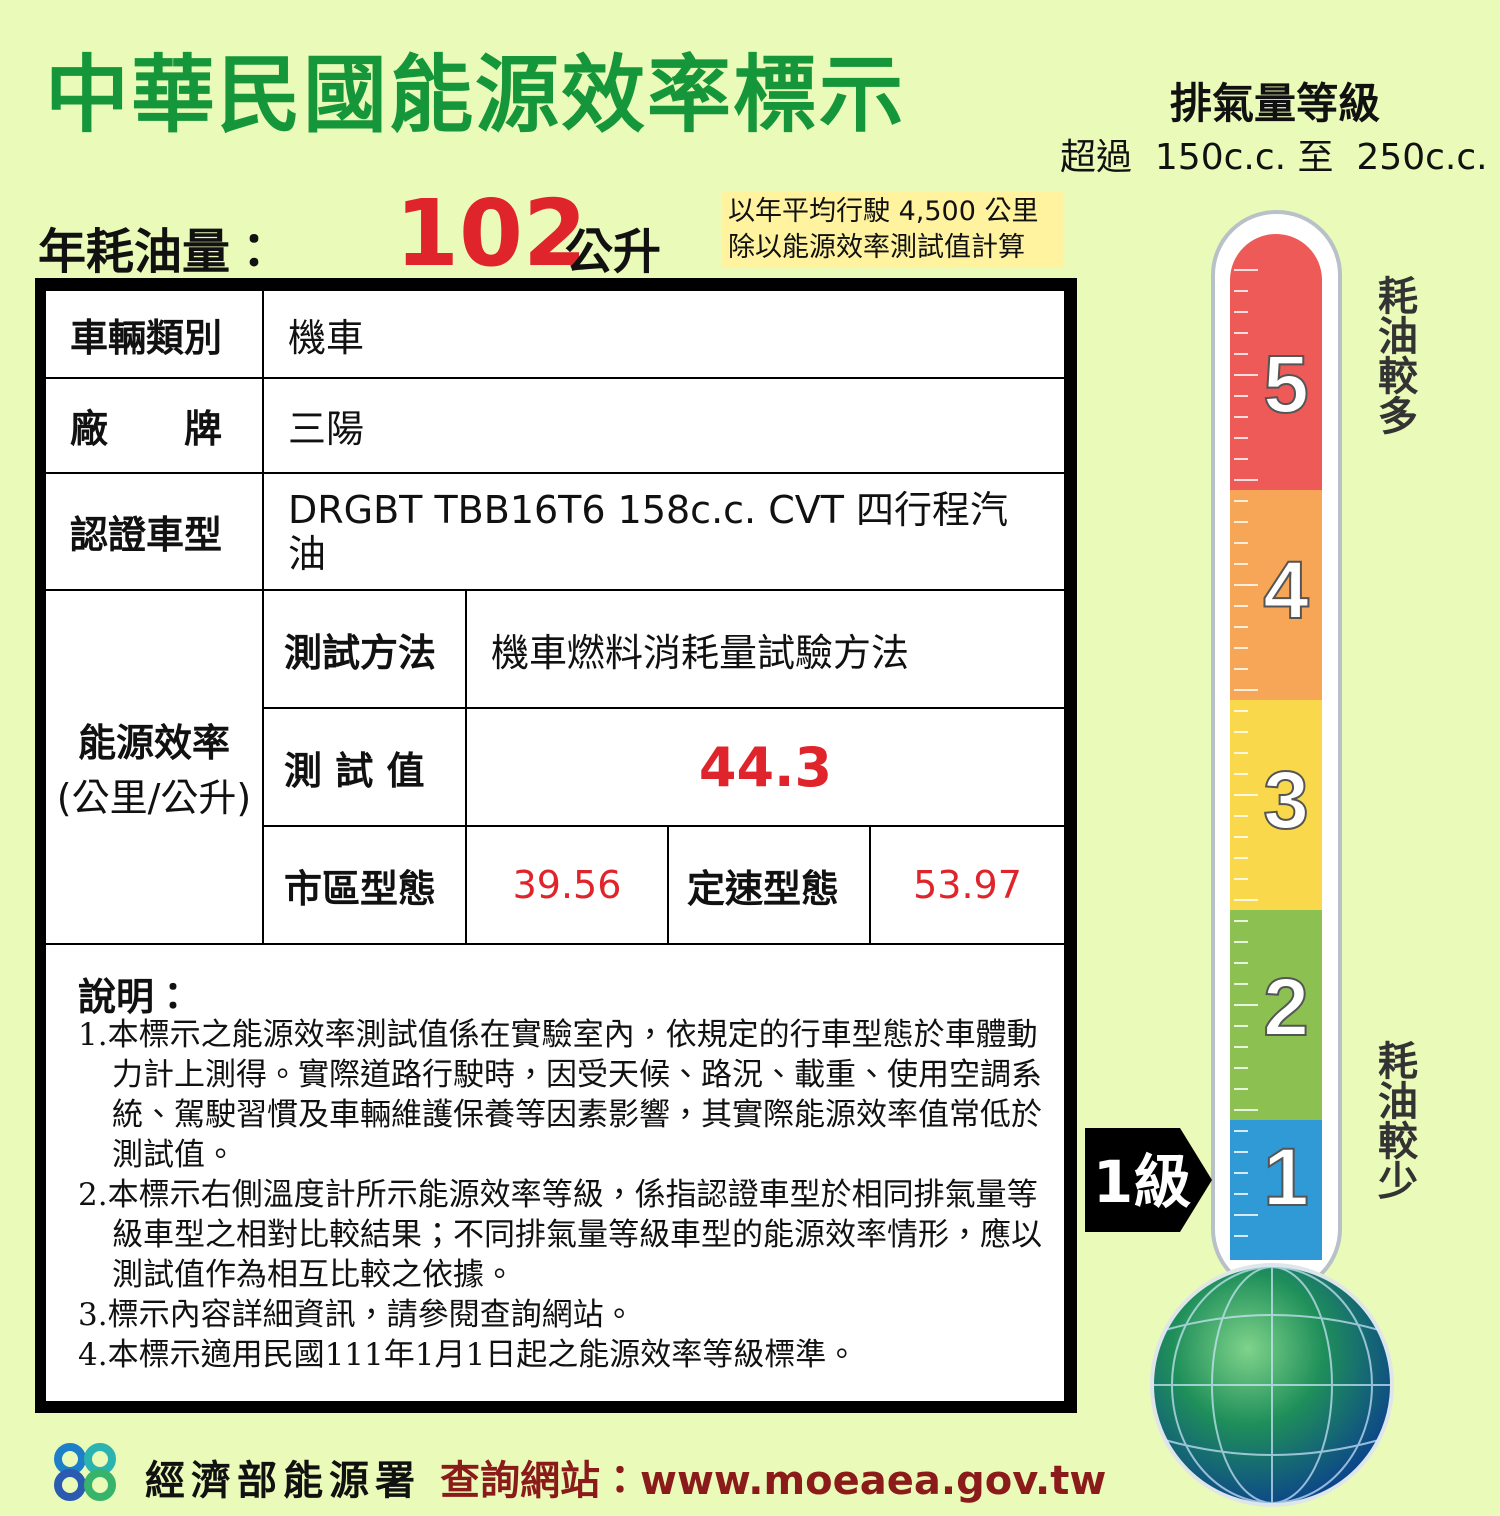  What do you see at coordinates (1394, 355) in the screenshot?
I see `high-label: 耗油較多` at bounding box center [1394, 355].